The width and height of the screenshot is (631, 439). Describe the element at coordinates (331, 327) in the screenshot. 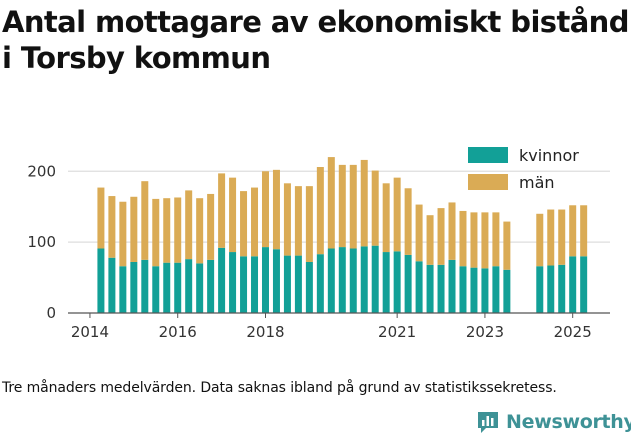

I see `x-axis-ticks: 2014 2016 2018 2021 2023 2025` at that location.